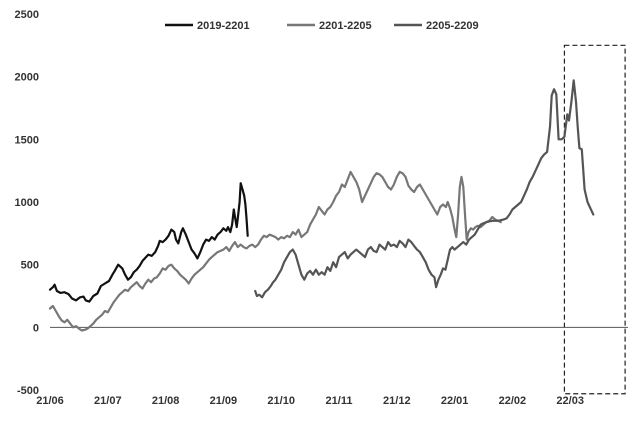 The height and width of the screenshot is (426, 637). I want to click on y-tick-label: 2500, so click(27, 15).